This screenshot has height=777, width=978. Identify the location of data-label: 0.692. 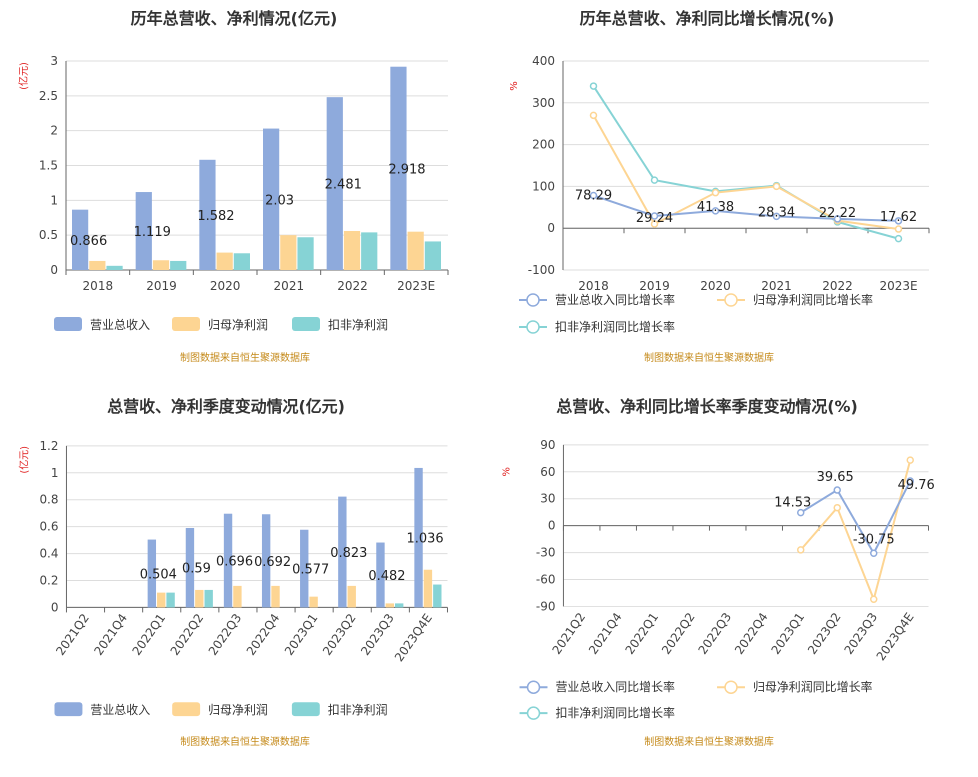
(272, 562).